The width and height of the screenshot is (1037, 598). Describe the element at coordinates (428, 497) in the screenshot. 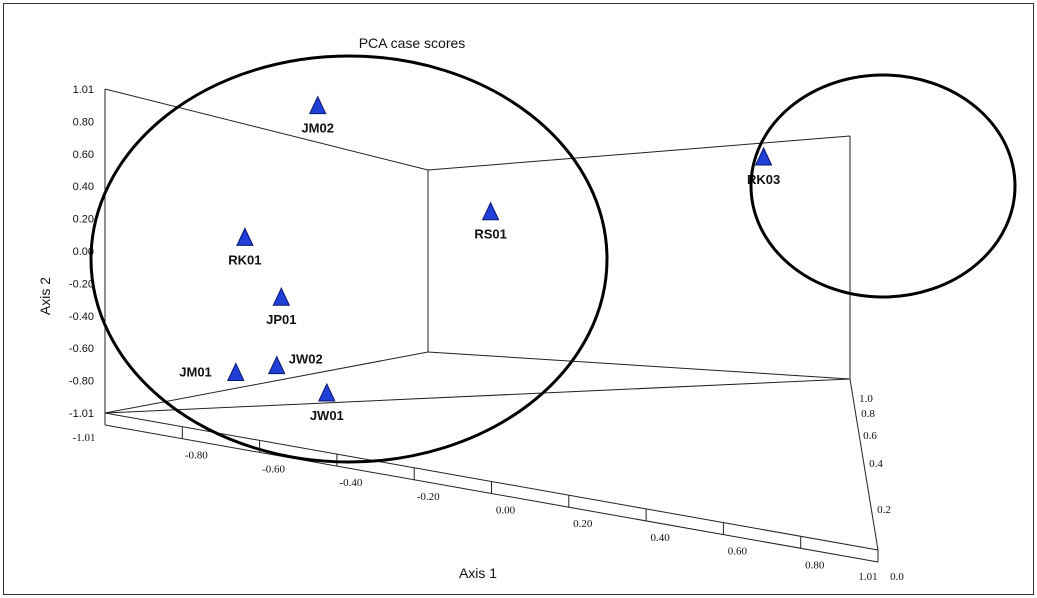

I see `x-tick-label: -0.20` at that location.